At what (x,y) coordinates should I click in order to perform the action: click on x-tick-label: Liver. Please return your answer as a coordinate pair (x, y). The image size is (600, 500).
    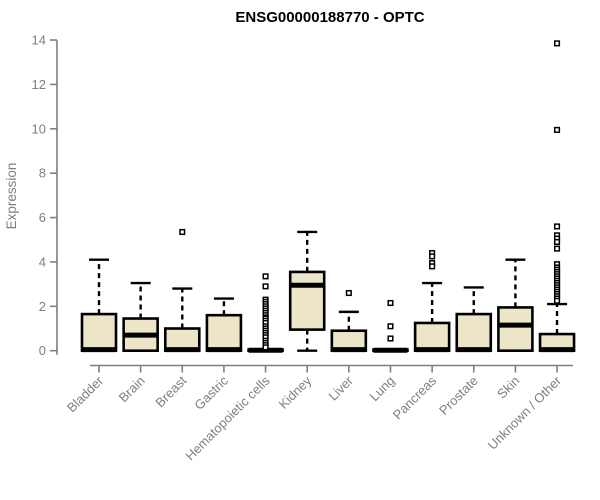
    Looking at the image, I should click on (340, 388).